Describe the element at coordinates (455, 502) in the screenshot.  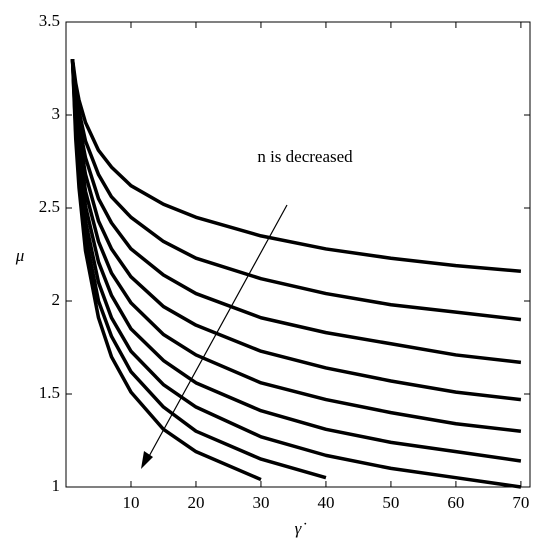
I see `x-tick-label: 60` at that location.